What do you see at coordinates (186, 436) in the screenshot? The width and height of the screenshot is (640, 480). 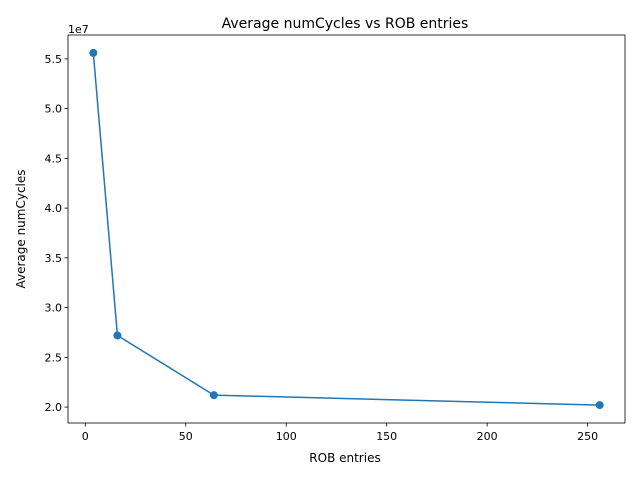 I see `x-tick-label: 50` at bounding box center [186, 436].